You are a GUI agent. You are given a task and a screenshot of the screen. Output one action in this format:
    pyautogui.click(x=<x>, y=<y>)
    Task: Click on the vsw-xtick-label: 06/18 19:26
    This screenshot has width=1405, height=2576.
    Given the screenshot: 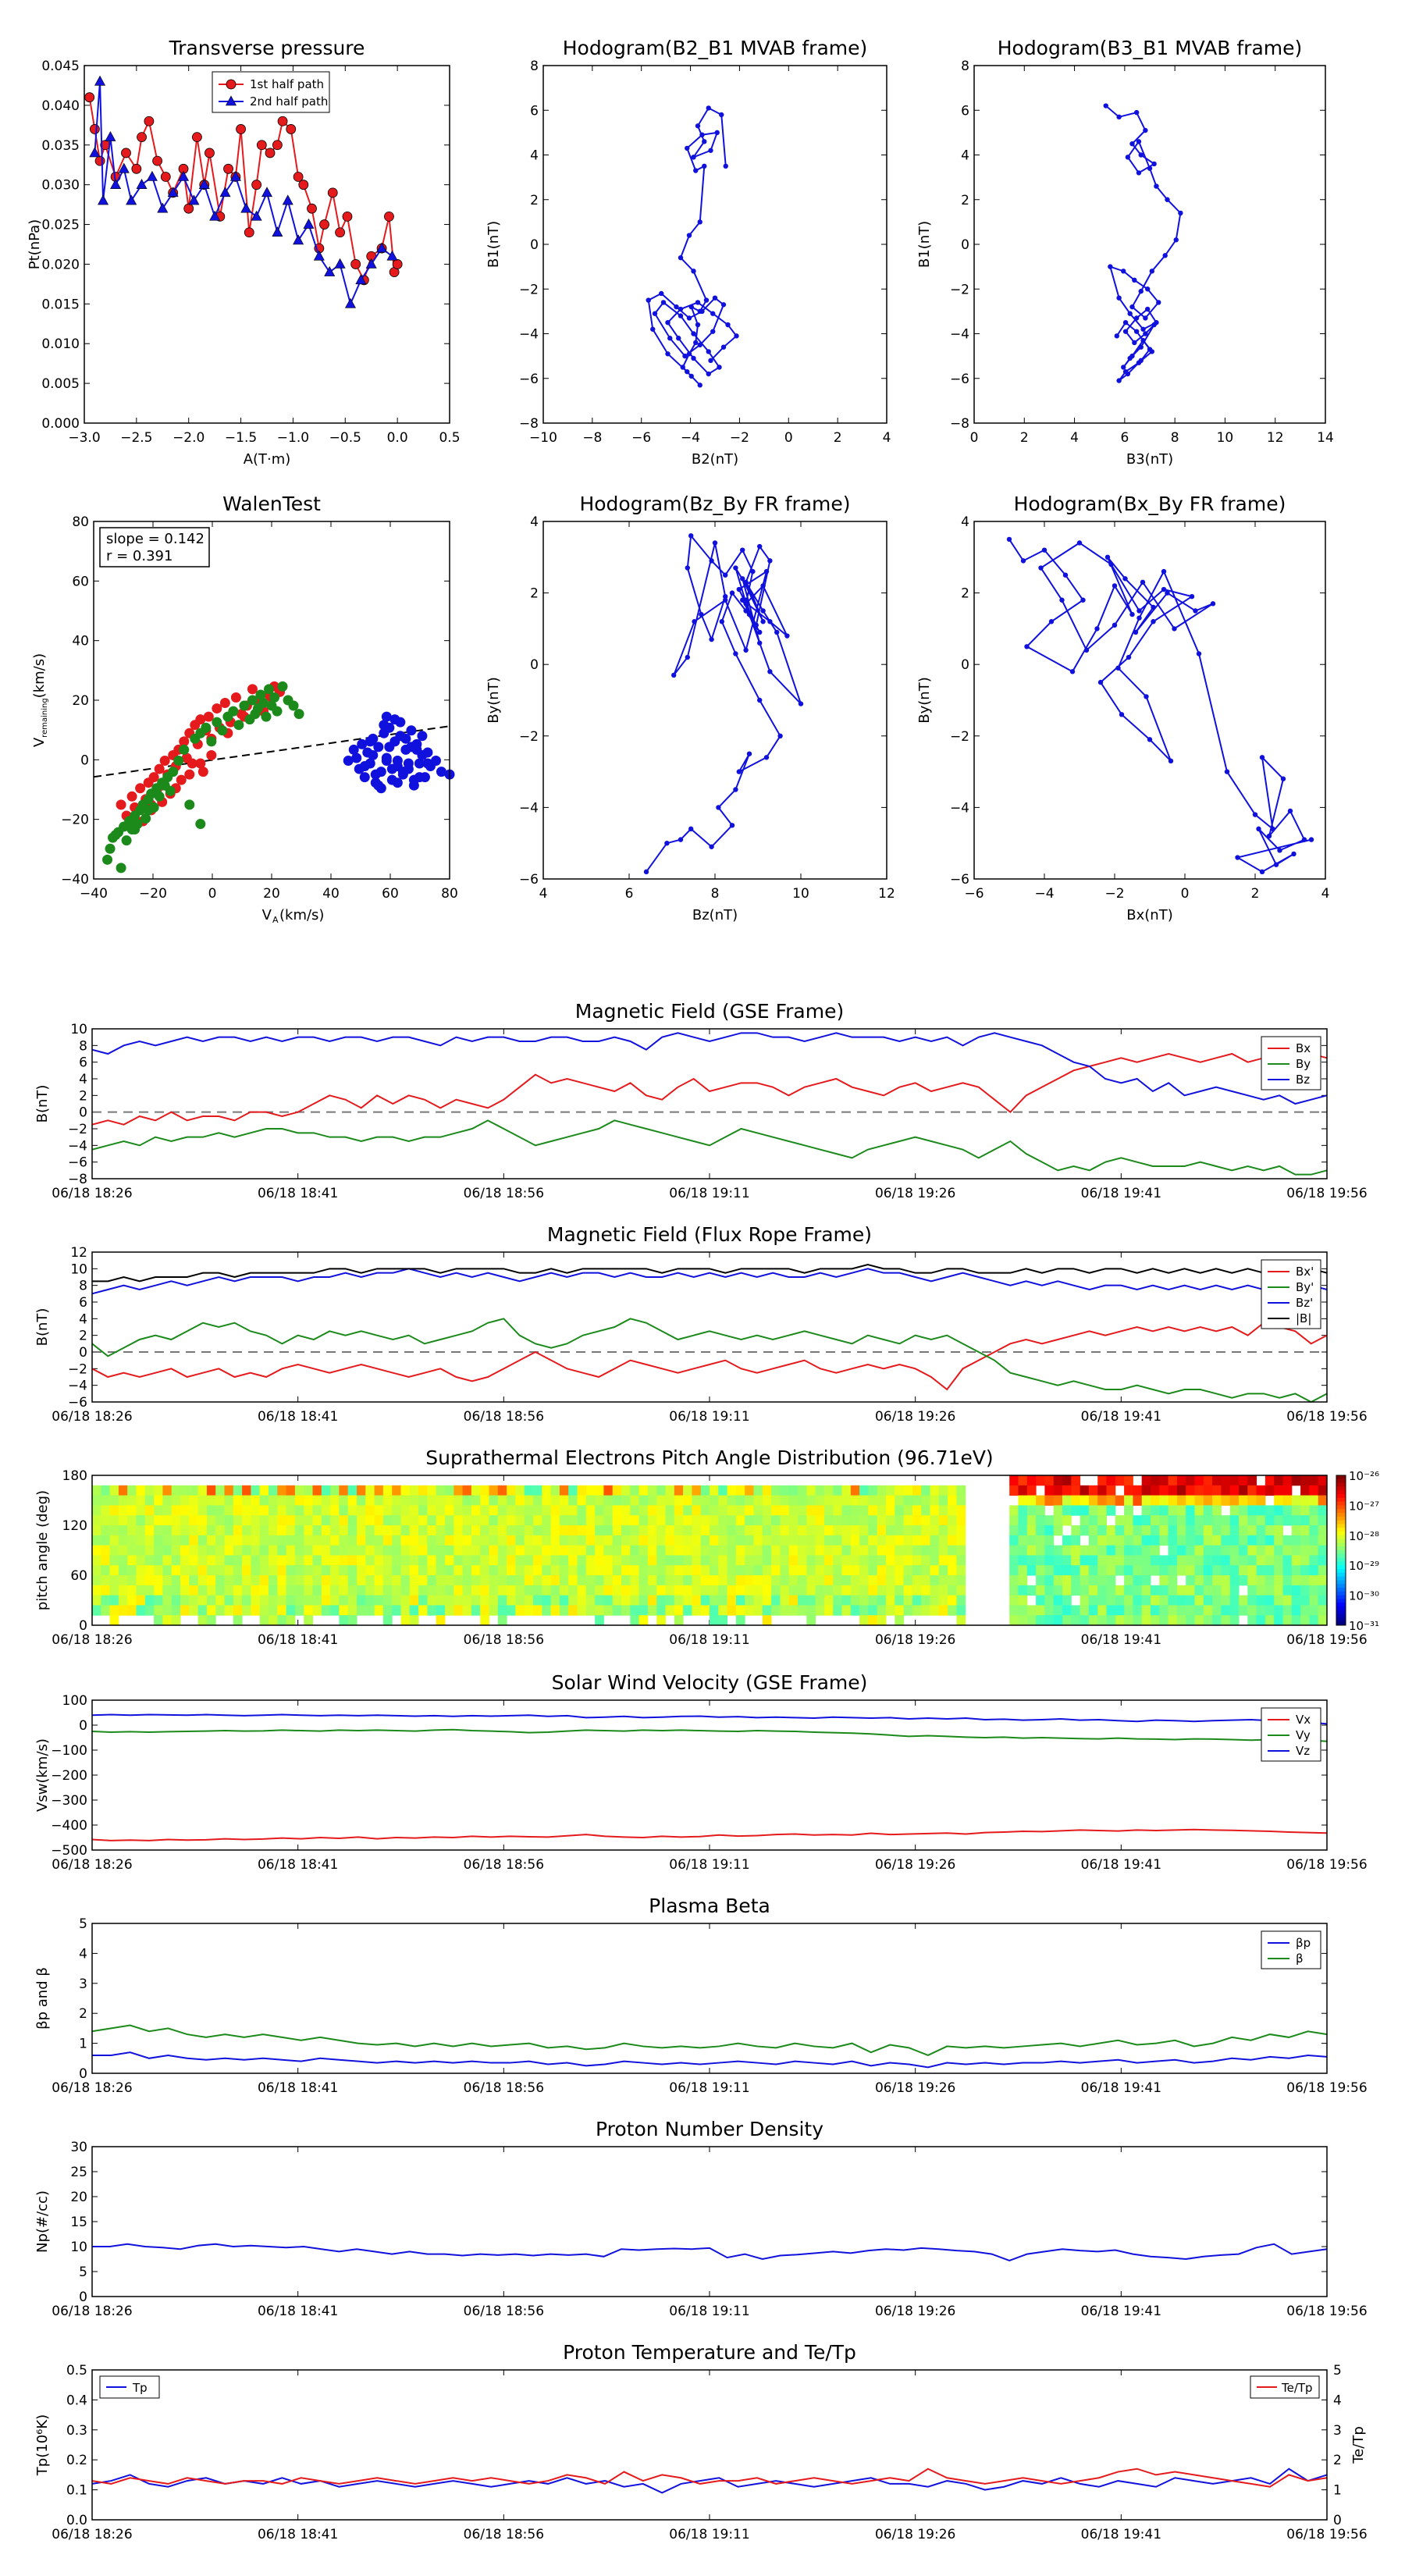 What is the action you would take?
    pyautogui.click(x=915, y=1865)
    